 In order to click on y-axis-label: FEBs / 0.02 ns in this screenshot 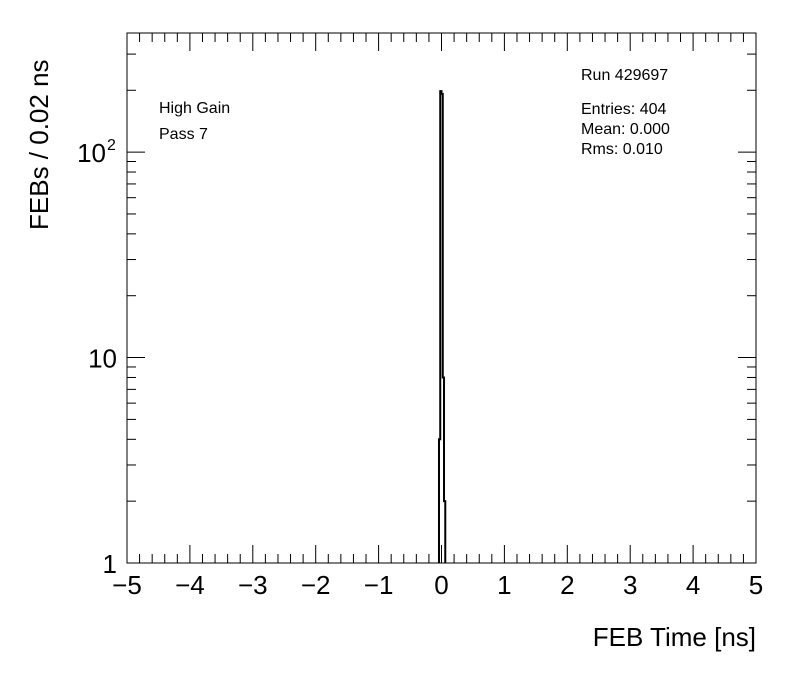, I will do `click(39, 144)`.